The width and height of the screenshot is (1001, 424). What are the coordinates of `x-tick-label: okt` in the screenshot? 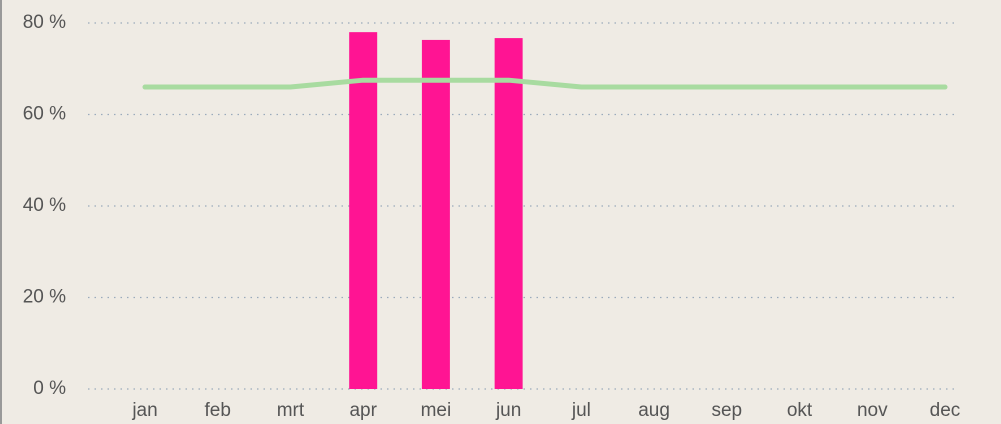 It's located at (800, 410).